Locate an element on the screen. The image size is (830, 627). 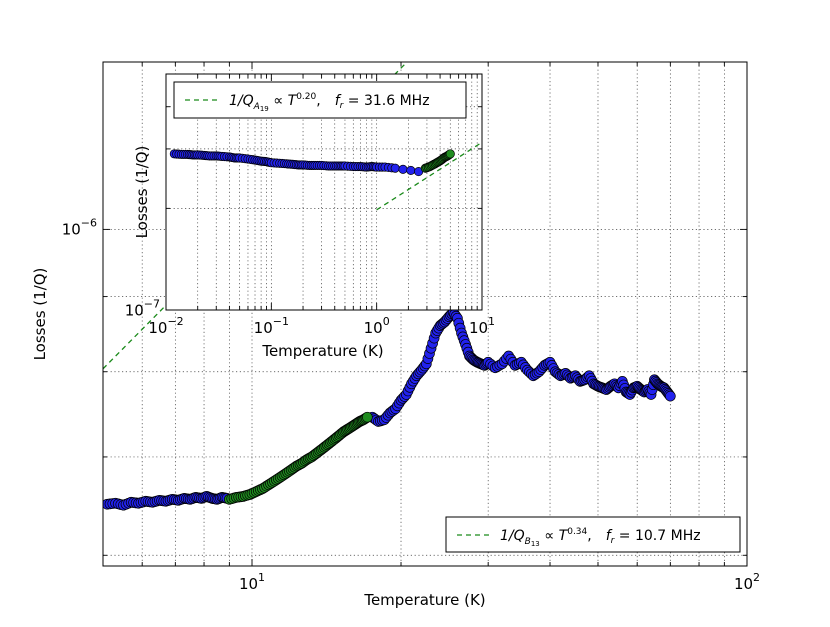
main-y-axis-label: Losses (1/Q) is located at coordinates (40, 314).